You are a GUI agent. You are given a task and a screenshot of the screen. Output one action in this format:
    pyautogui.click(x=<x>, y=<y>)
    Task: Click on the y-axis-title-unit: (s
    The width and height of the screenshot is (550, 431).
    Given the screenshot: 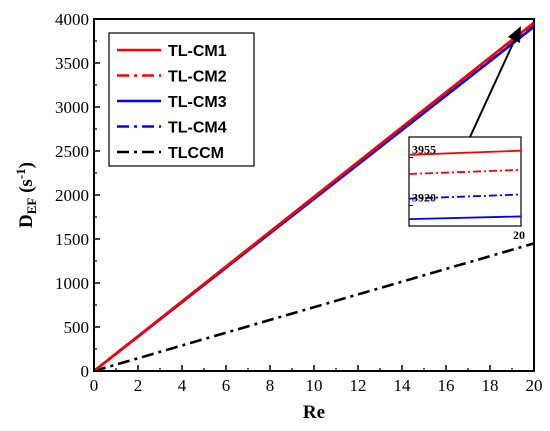 What is the action you would take?
    pyautogui.click(x=26, y=188)
    